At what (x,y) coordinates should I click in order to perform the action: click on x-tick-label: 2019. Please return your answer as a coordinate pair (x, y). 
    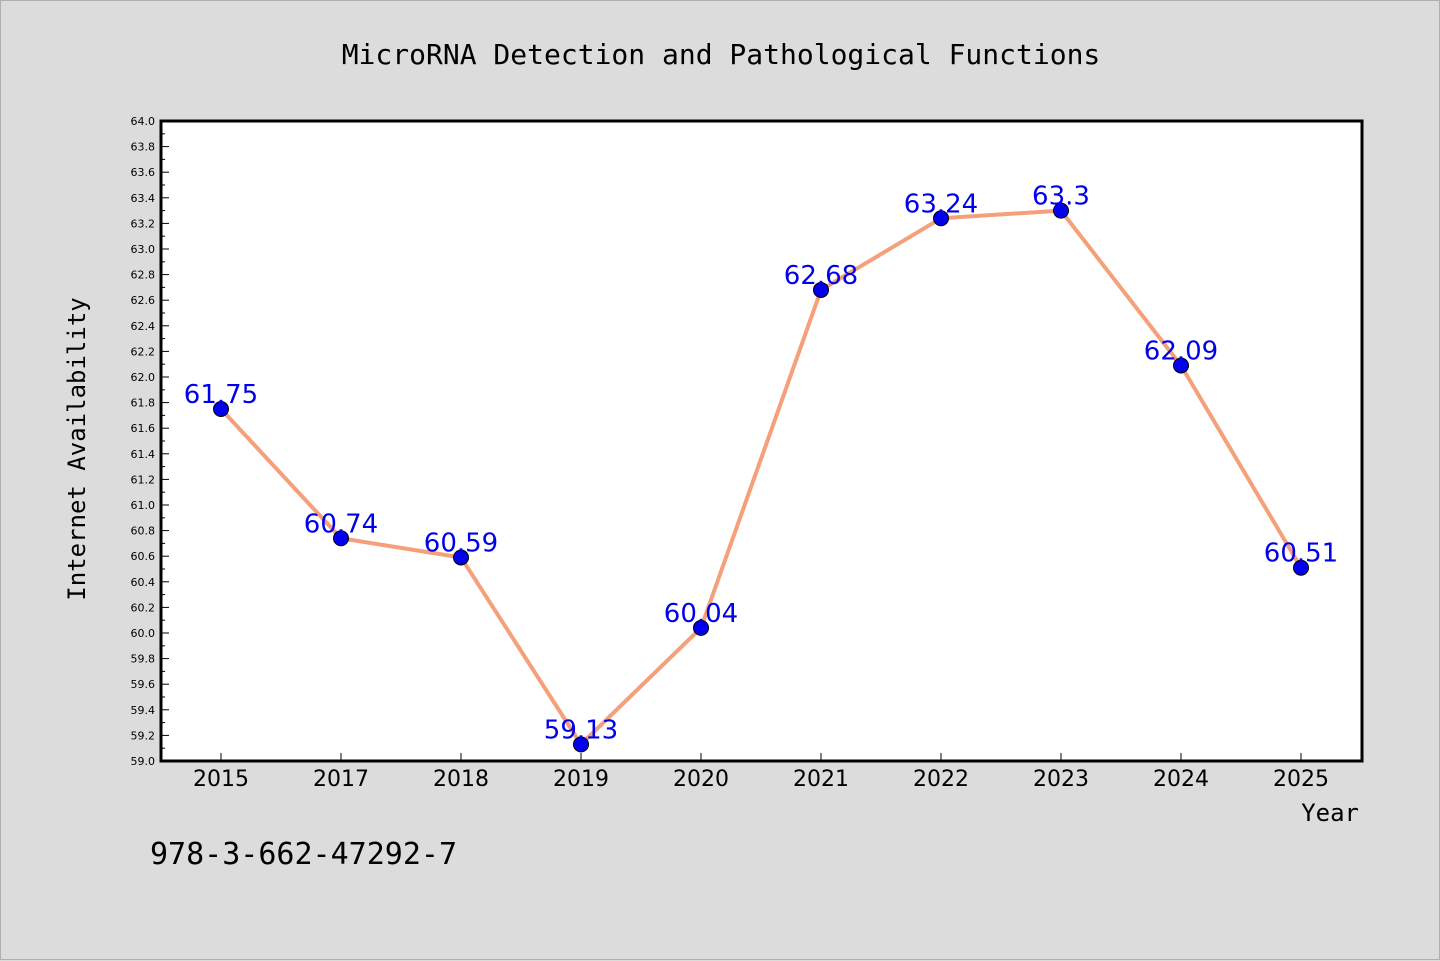
    Looking at the image, I should click on (581, 779).